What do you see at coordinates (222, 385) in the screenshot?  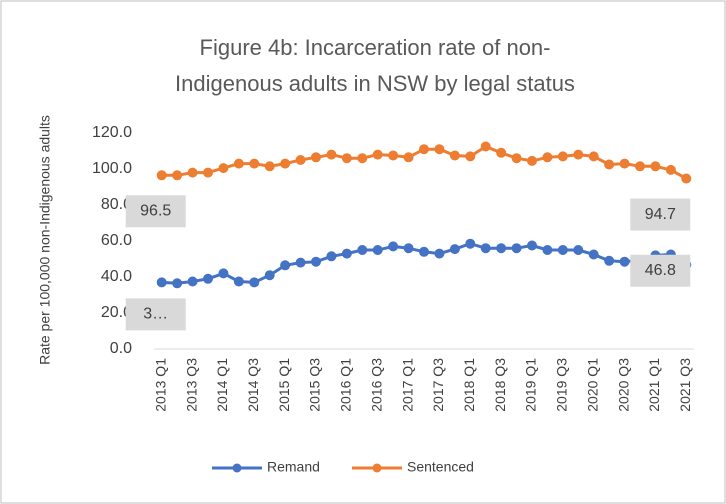 I see `x-tick-label: 2014 Q1` at bounding box center [222, 385].